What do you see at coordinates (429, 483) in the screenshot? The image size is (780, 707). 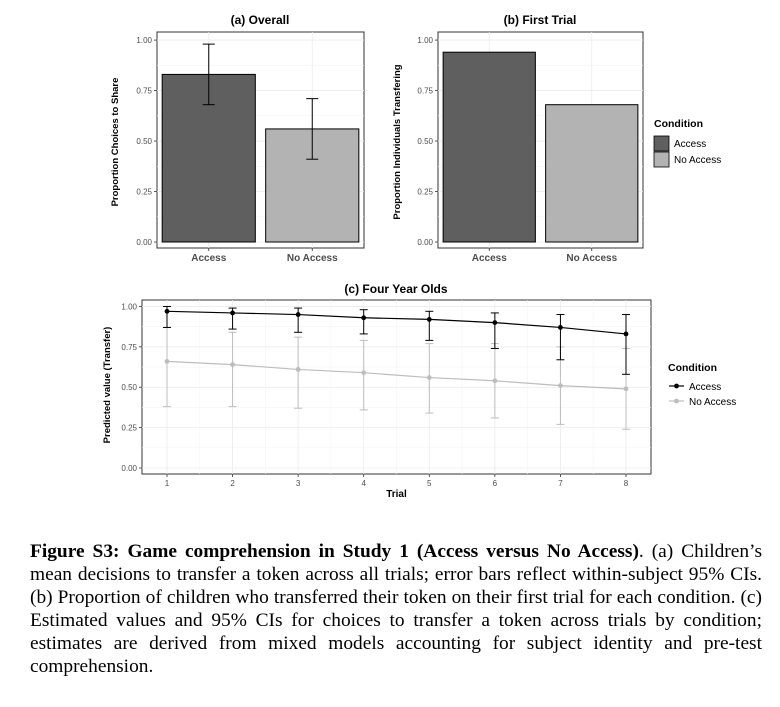 I see `x-tick-label: 5` at bounding box center [429, 483].